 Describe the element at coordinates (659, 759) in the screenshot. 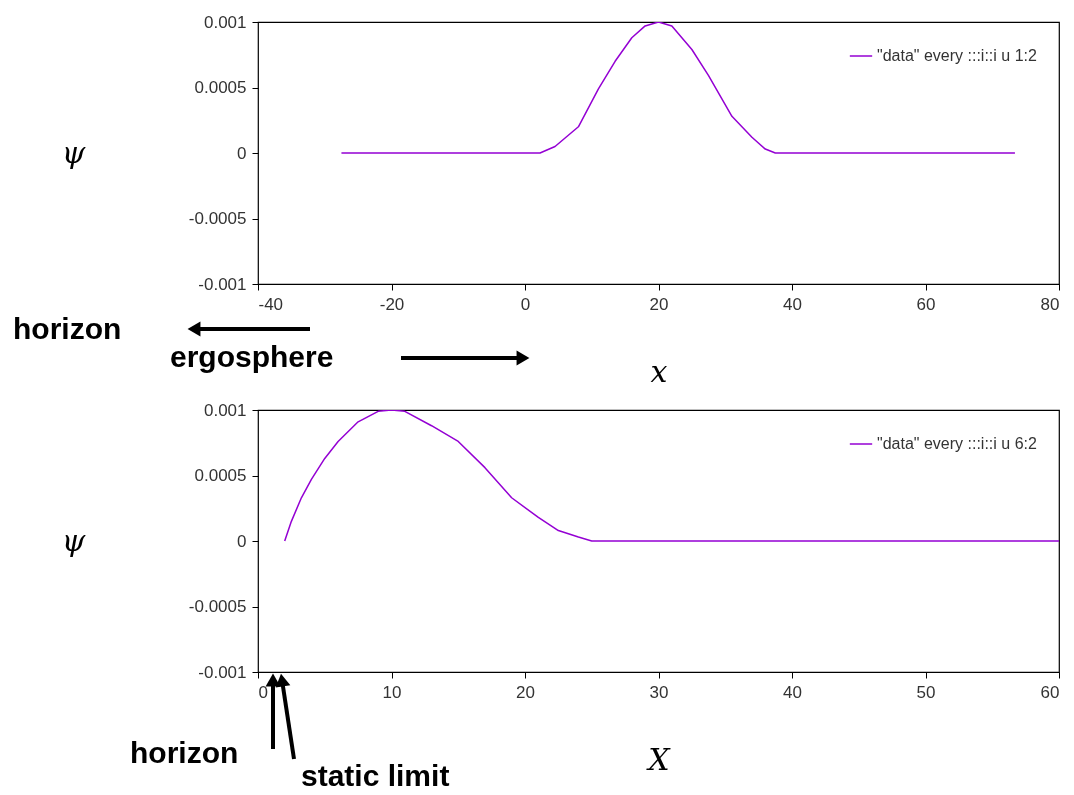

I see `x-axis-title: X` at that location.